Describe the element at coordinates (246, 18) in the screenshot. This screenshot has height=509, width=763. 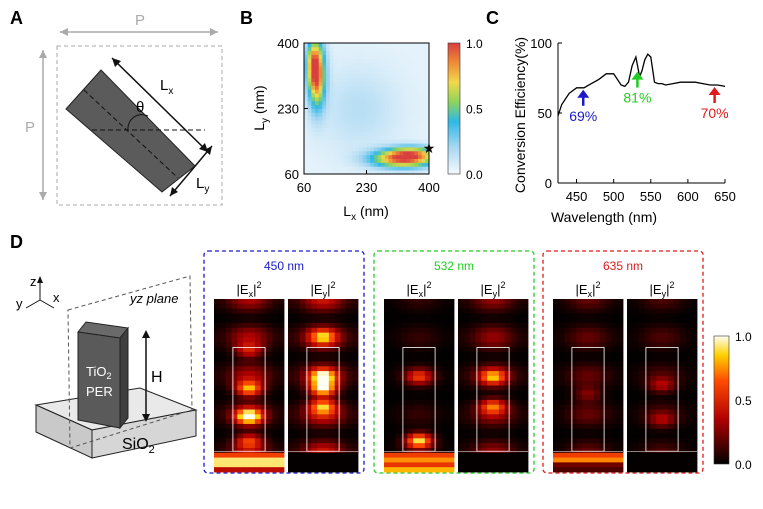
I see `panel-b-letter: B` at that location.